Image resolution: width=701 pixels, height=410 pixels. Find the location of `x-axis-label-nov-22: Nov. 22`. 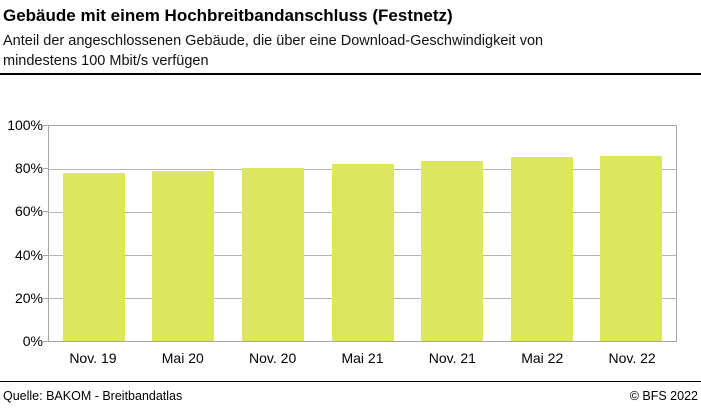

x-axis-label-nov-22: Nov. 22 is located at coordinates (632, 358).